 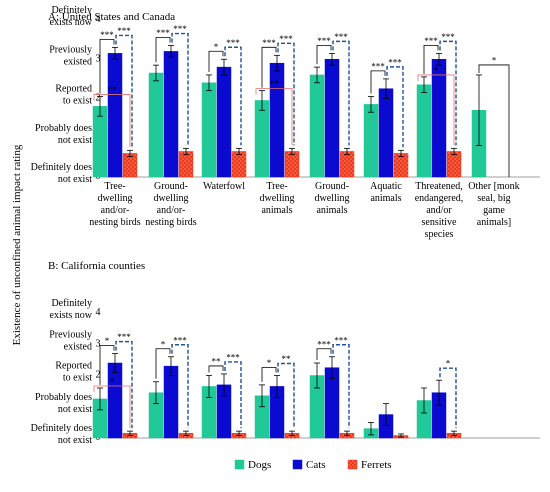 What do you see at coordinates (287, 359) in the screenshot?
I see `sig-bracket-cats-ferrets-label: **` at bounding box center [287, 359].